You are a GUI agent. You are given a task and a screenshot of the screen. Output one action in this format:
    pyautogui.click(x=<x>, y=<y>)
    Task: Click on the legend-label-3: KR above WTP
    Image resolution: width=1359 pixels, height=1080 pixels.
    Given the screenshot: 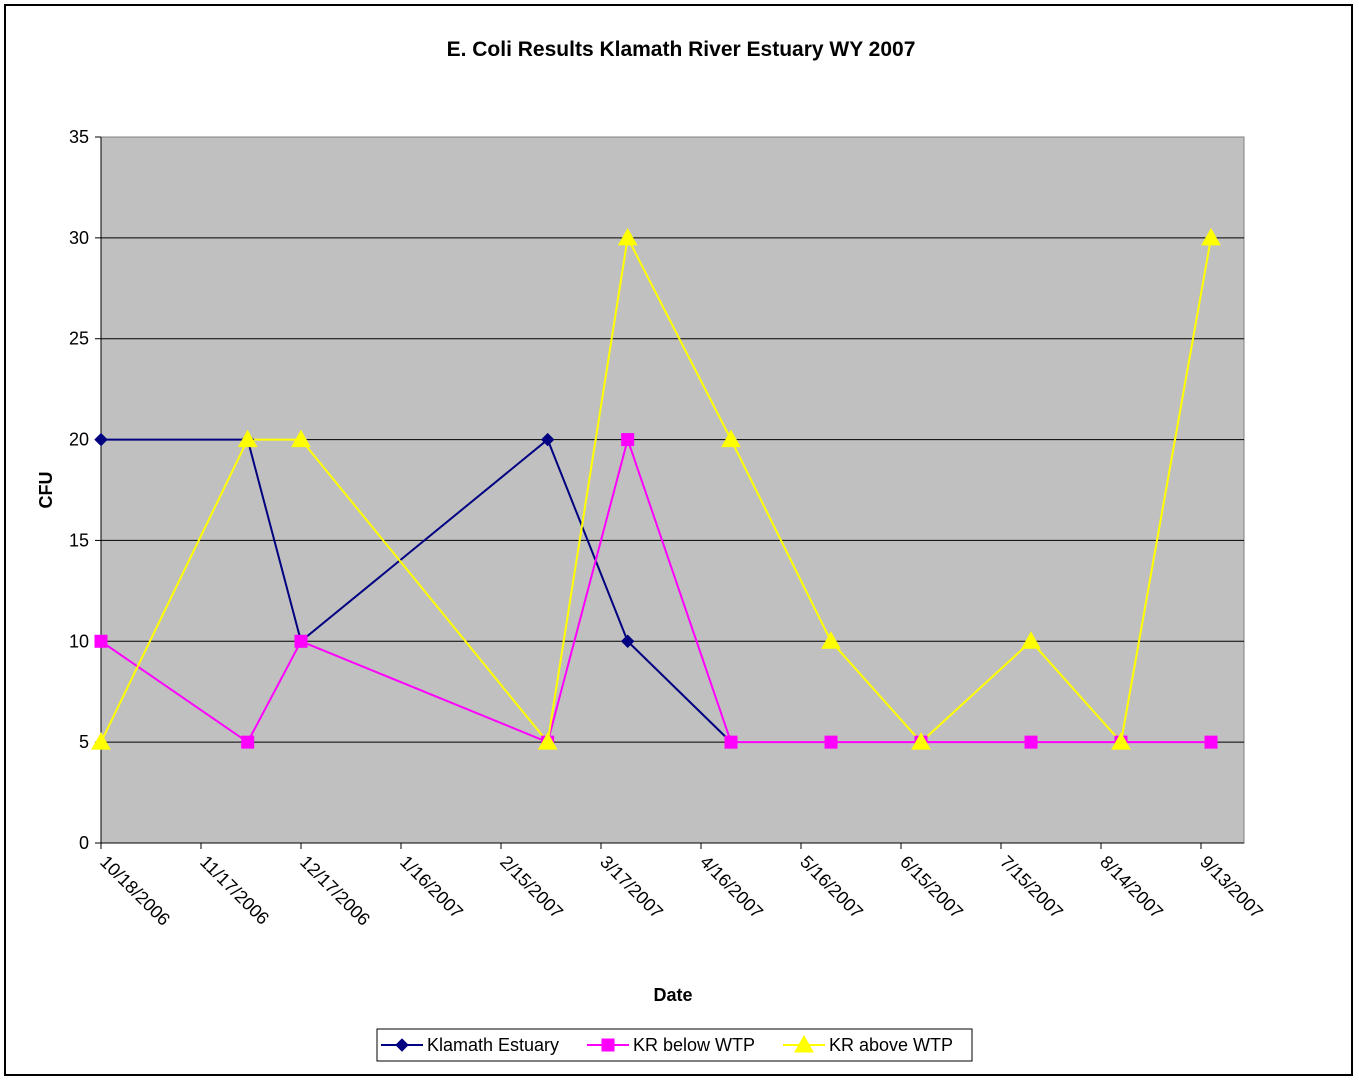 What is the action you would take?
    pyautogui.click(x=891, y=1045)
    